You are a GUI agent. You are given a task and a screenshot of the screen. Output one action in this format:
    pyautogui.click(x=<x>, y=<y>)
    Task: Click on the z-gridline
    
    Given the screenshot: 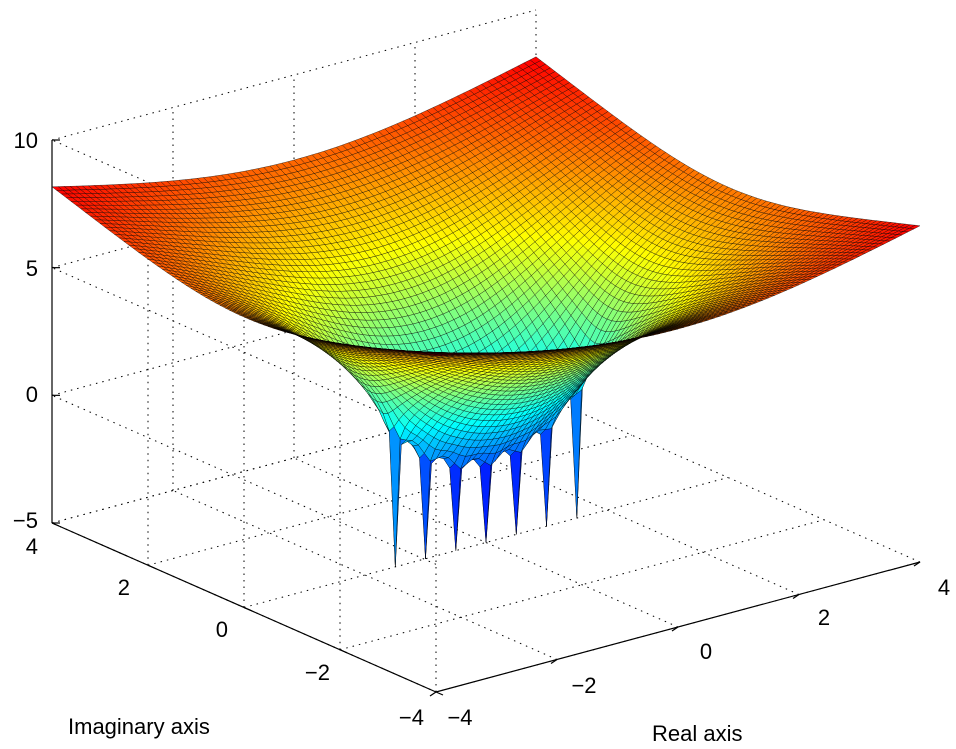 What is the action you would take?
    pyautogui.click(x=244, y=479)
    